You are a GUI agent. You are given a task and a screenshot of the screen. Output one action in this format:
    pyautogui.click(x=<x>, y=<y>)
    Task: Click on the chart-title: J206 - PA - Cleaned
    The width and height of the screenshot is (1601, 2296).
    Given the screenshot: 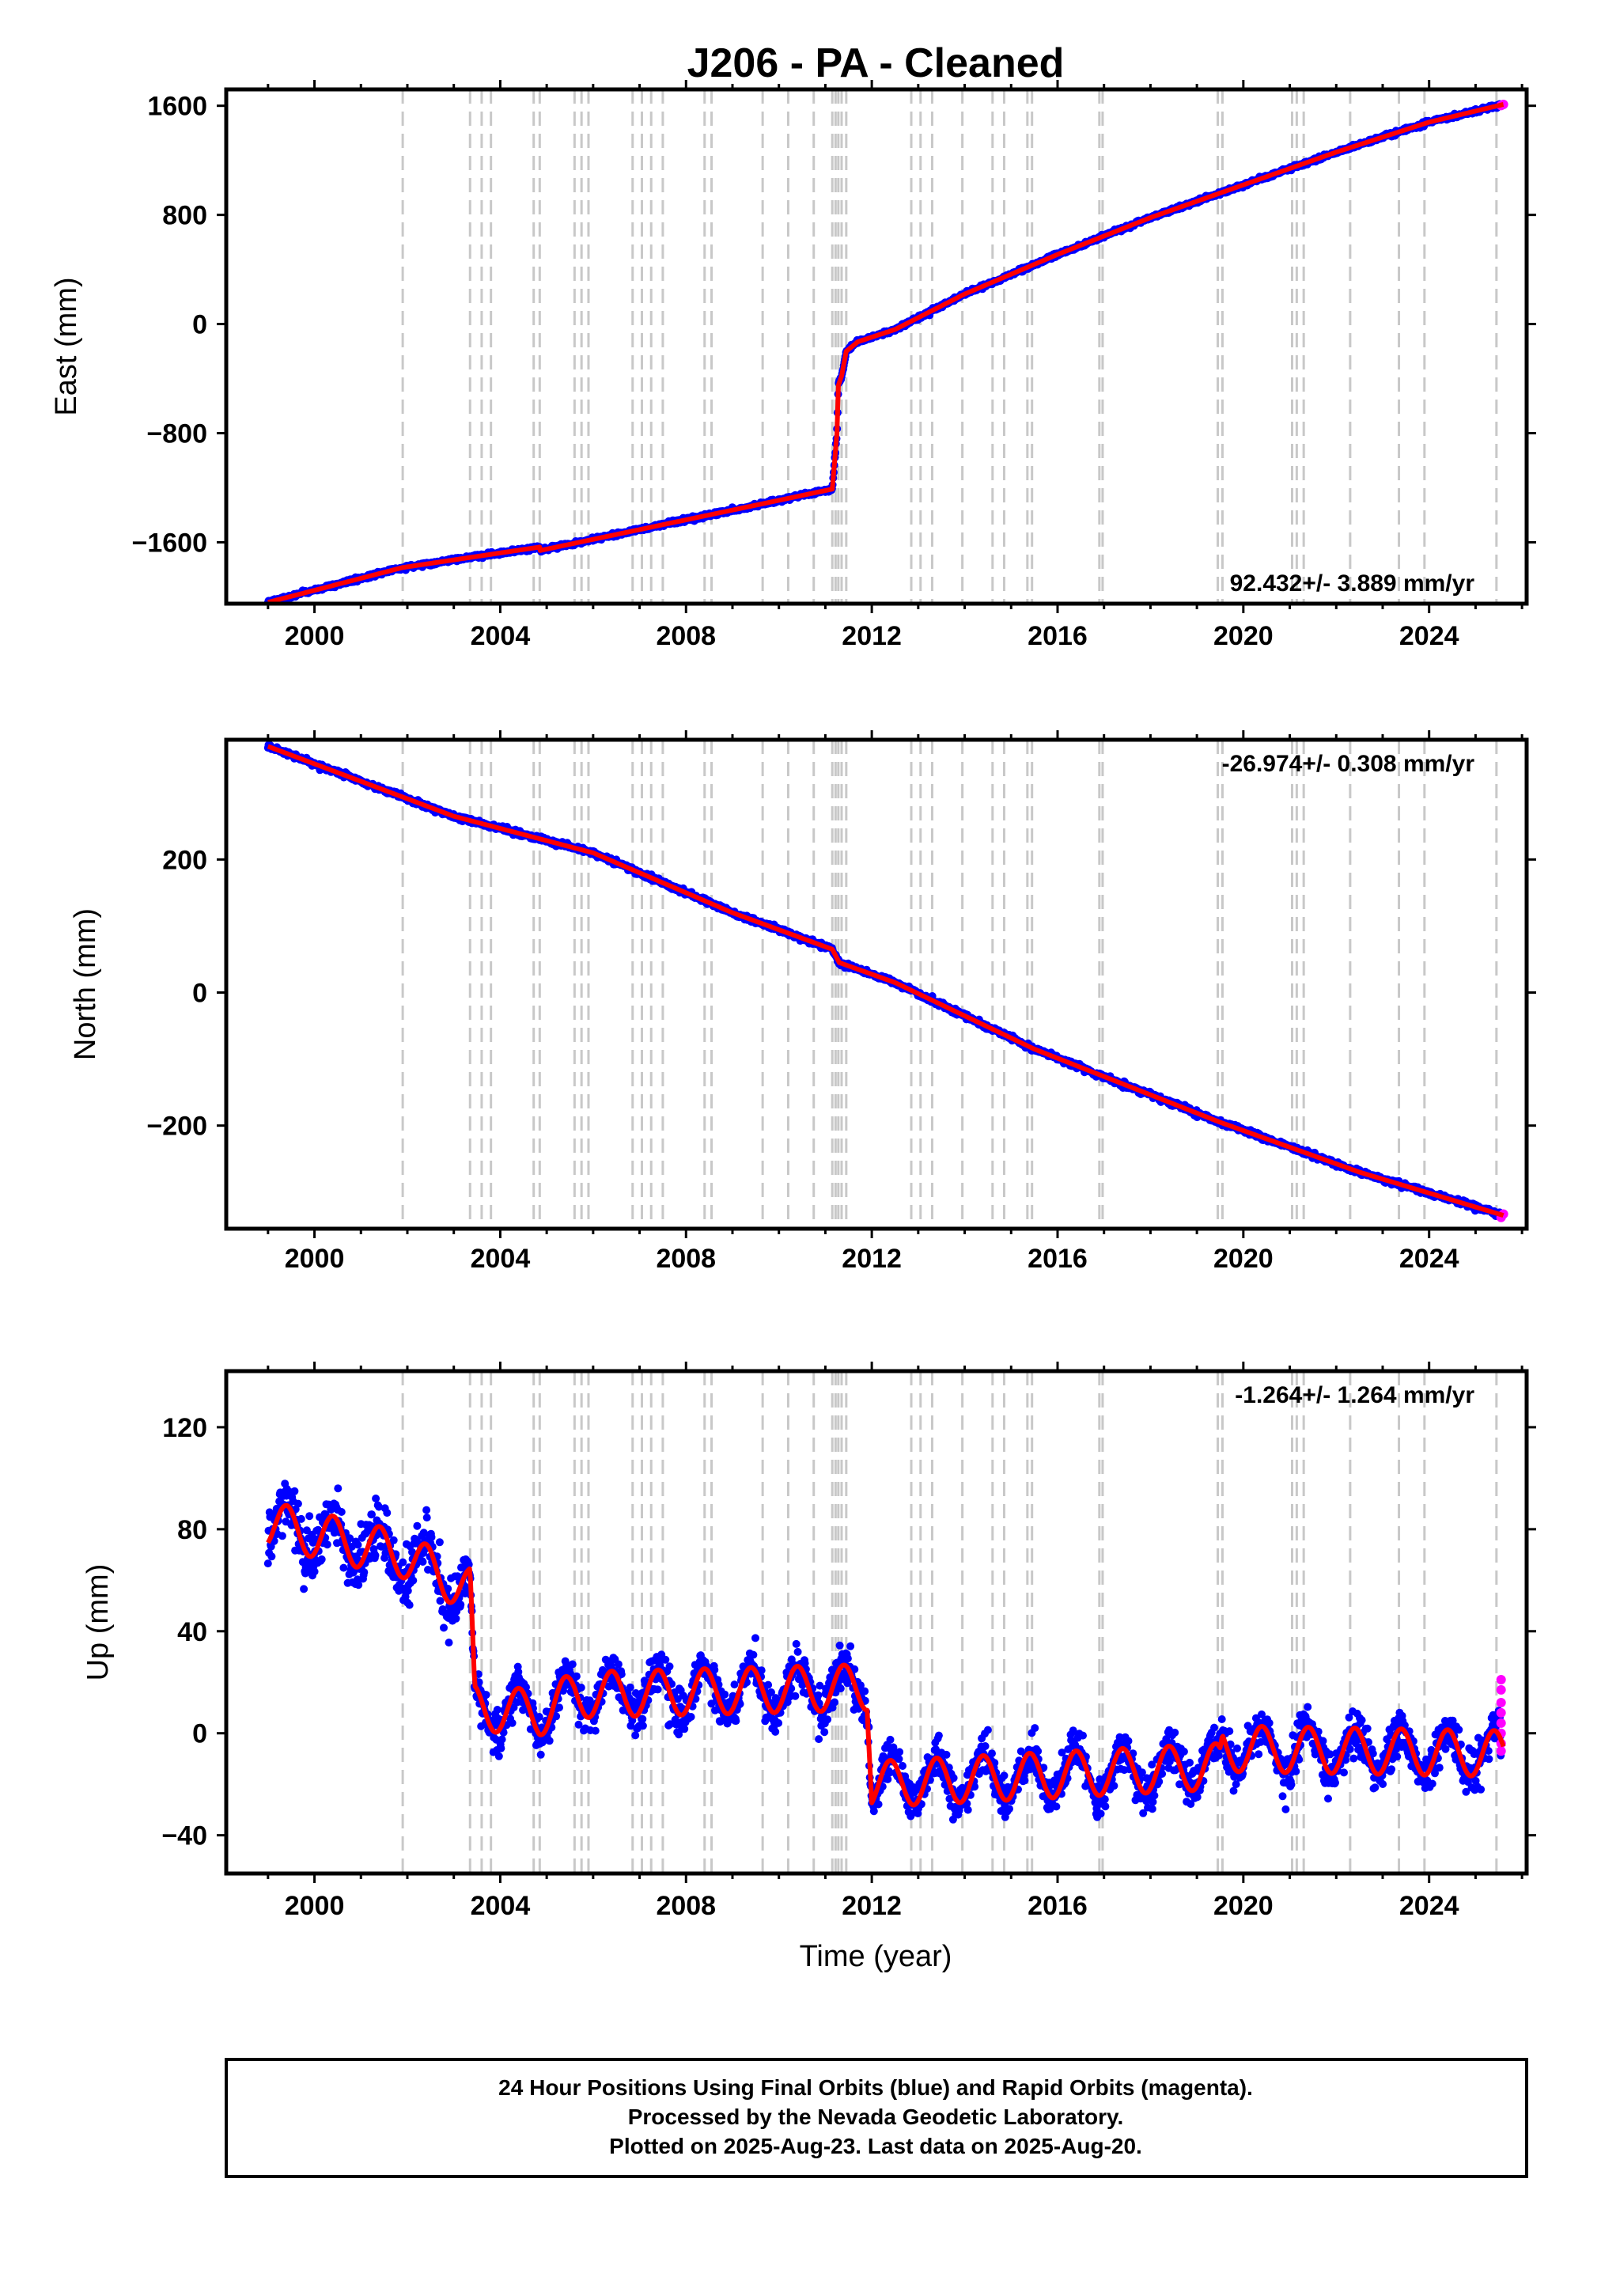 What is the action you would take?
    pyautogui.click(x=876, y=63)
    